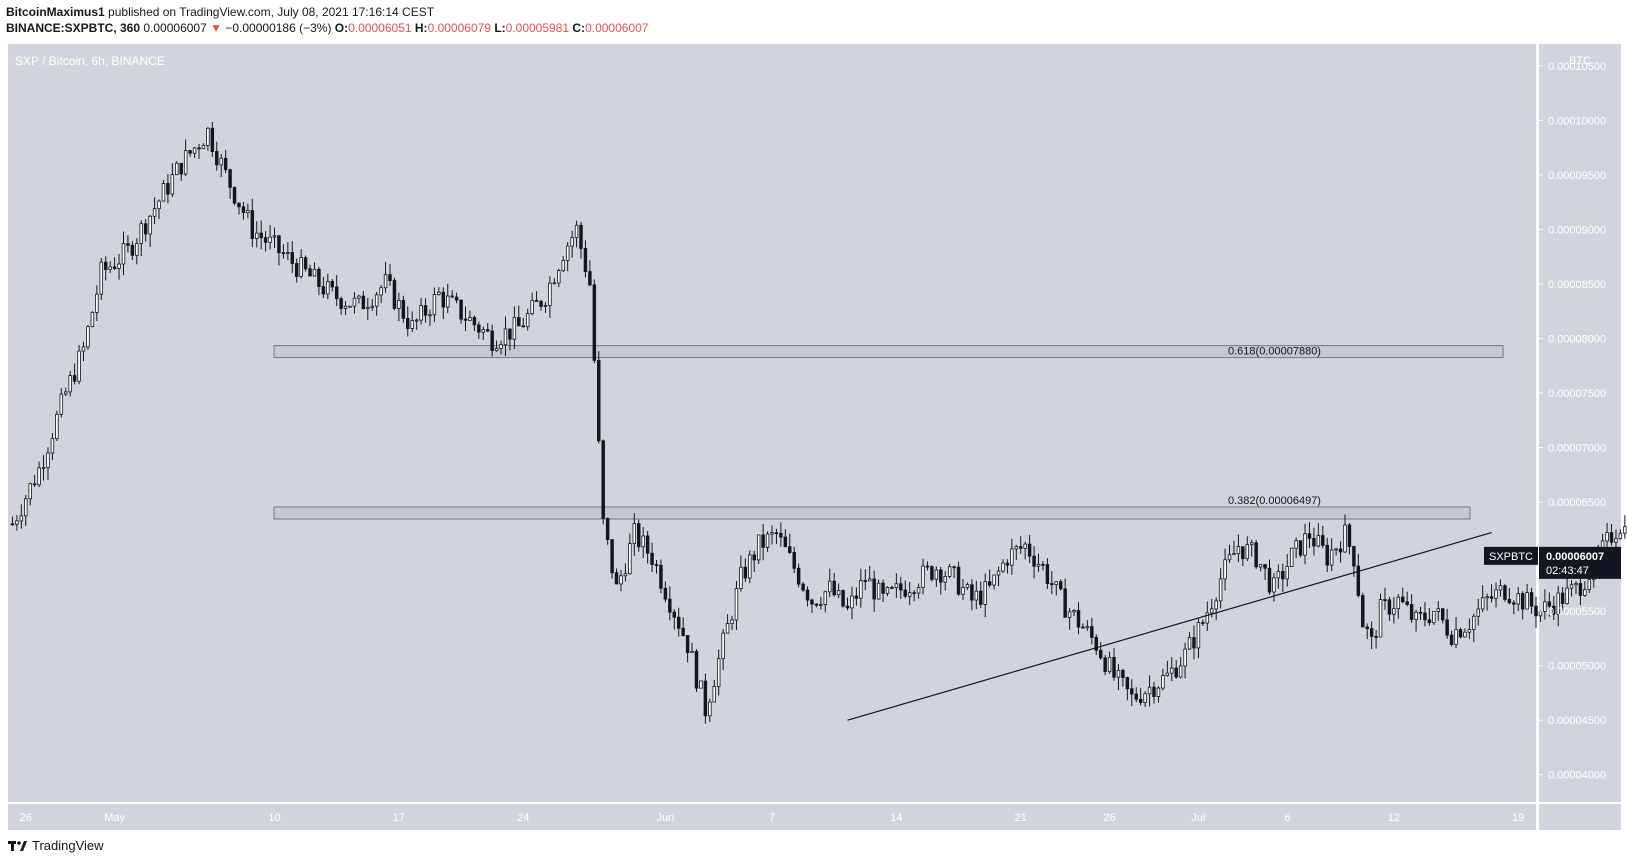 The height and width of the screenshot is (867, 1627). Describe the element at coordinates (216, 28) in the screenshot. I see `down-arrow-icon: ▼` at that location.